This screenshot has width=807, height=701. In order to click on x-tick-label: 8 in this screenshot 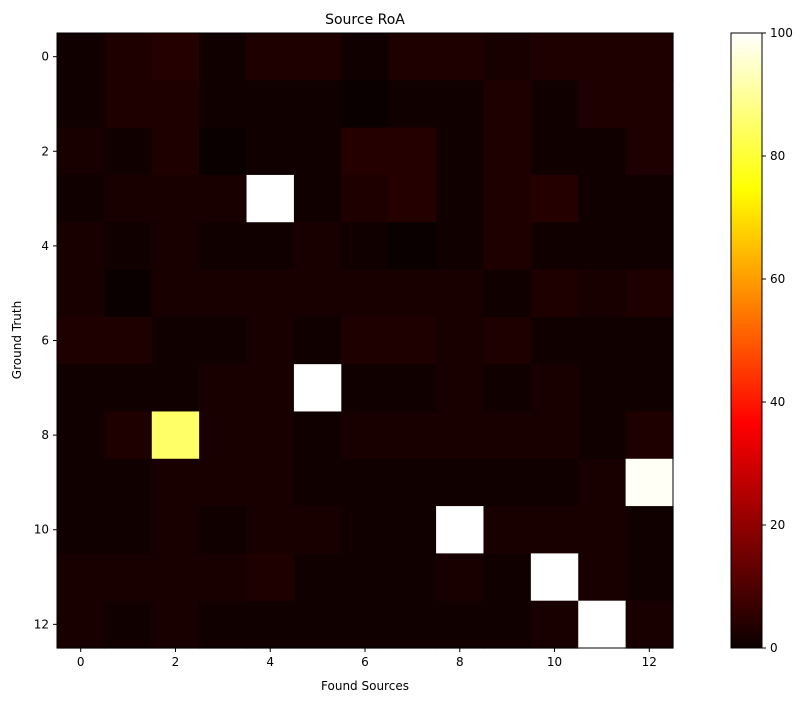, I will do `click(460, 662)`.